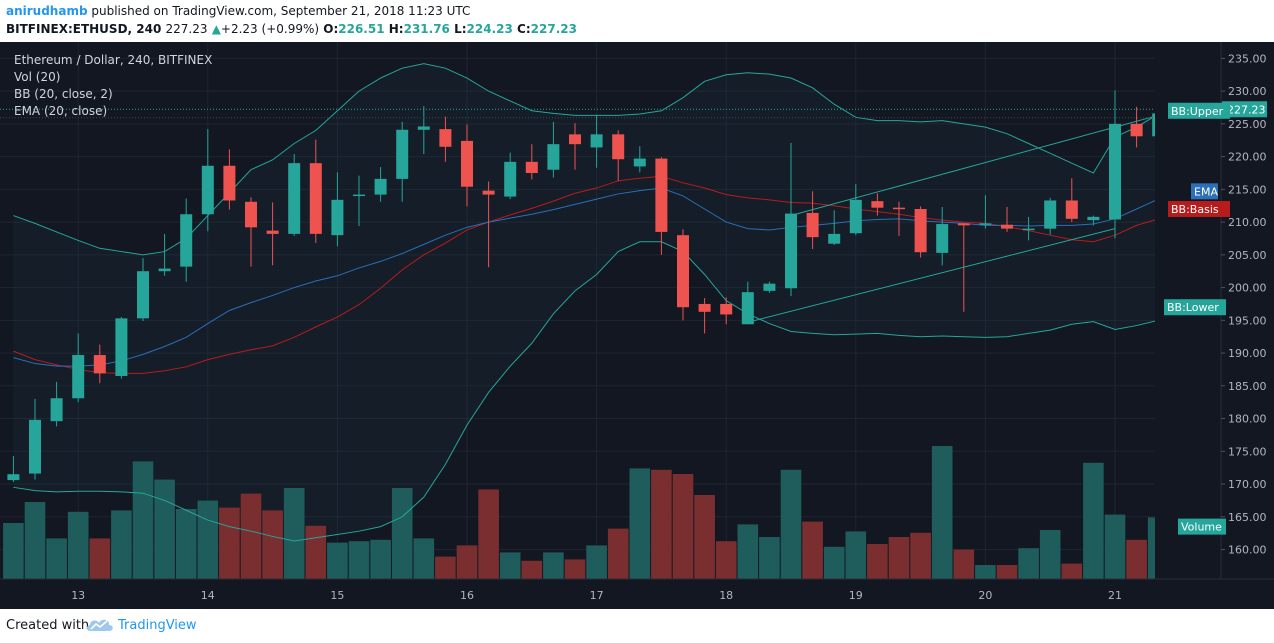 The image size is (1274, 643). What do you see at coordinates (460, 29) in the screenshot?
I see `low-label: L:` at bounding box center [460, 29].